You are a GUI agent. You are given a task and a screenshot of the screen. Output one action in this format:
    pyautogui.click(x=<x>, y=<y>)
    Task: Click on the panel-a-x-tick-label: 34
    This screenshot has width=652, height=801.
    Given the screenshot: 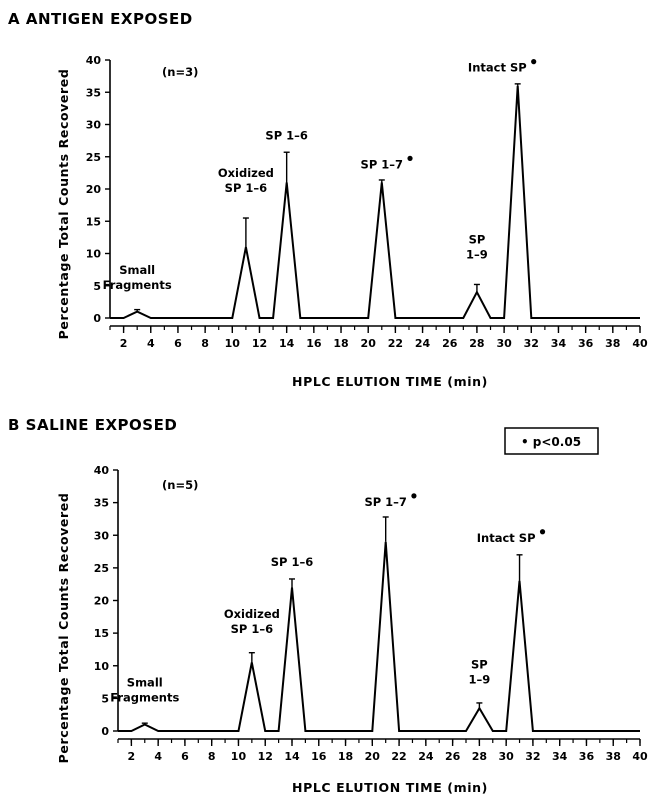 What is the action you would take?
    pyautogui.click(x=559, y=343)
    